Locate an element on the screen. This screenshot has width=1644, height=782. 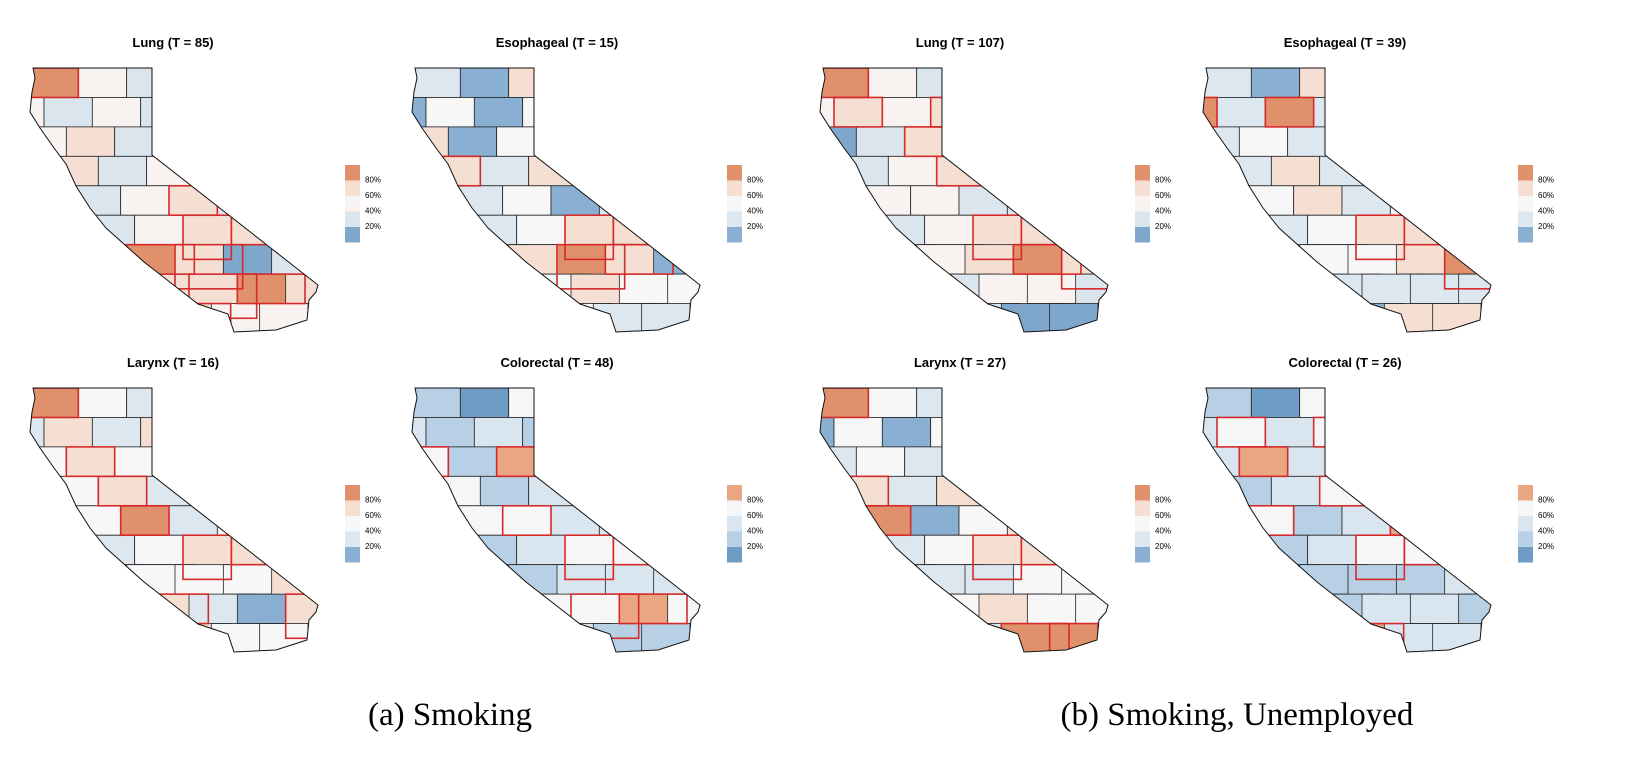
legend-label: 40% is located at coordinates (373, 531).